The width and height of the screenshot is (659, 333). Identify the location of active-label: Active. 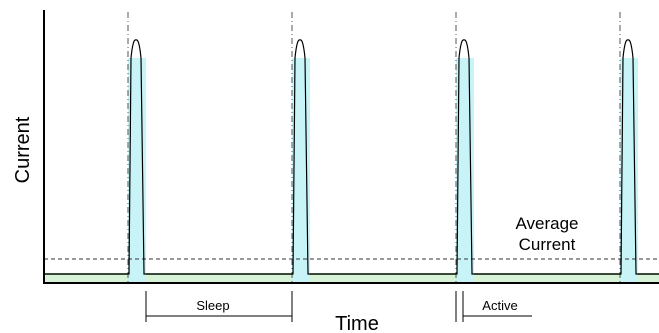
(499, 305).